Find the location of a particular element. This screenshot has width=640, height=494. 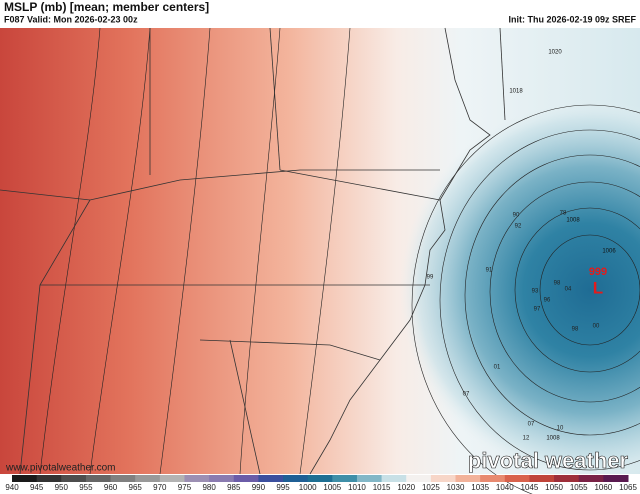

colorbar-label: 1050 is located at coordinates (554, 487).